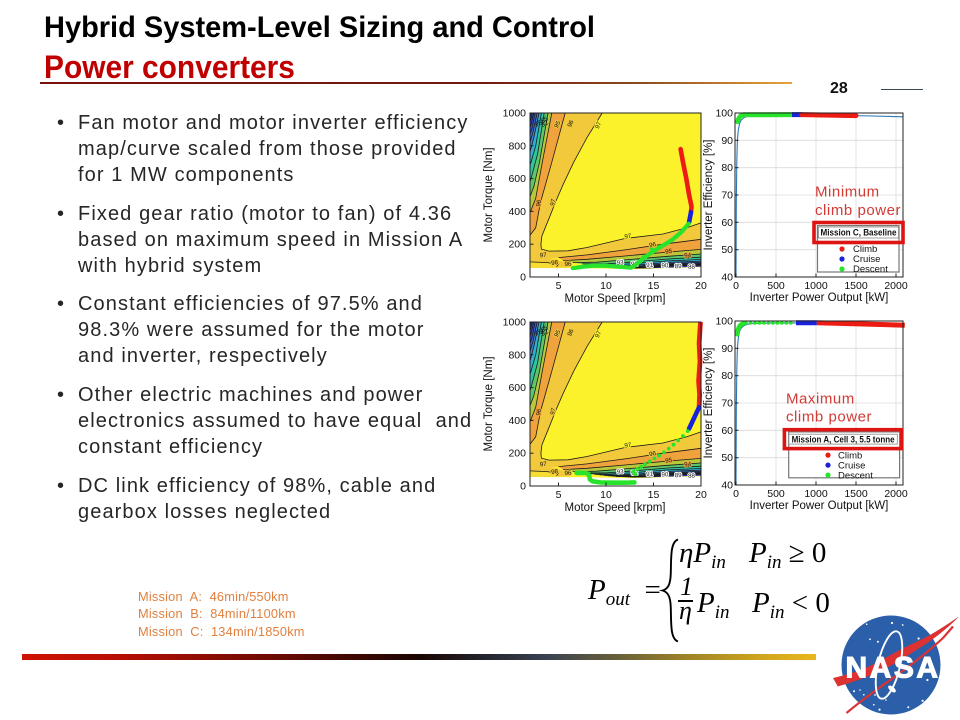 This screenshot has height=720, width=960. I want to click on svg-text: Mission C, Baseline, so click(859, 233).